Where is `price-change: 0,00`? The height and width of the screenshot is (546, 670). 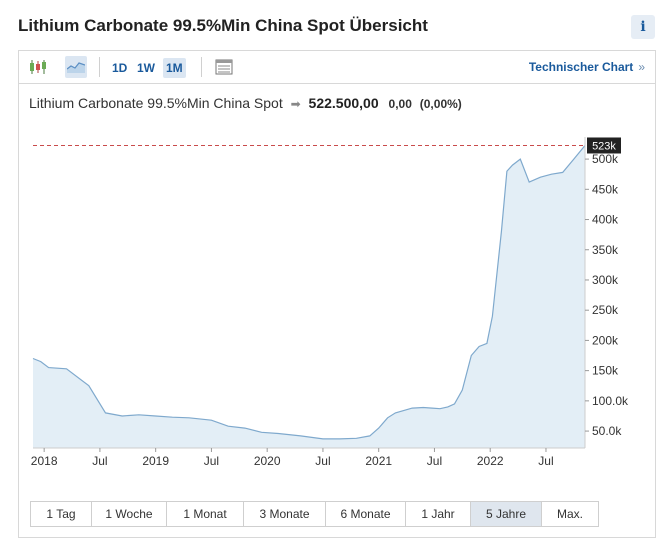
price-change: 0,00 is located at coordinates (400, 104).